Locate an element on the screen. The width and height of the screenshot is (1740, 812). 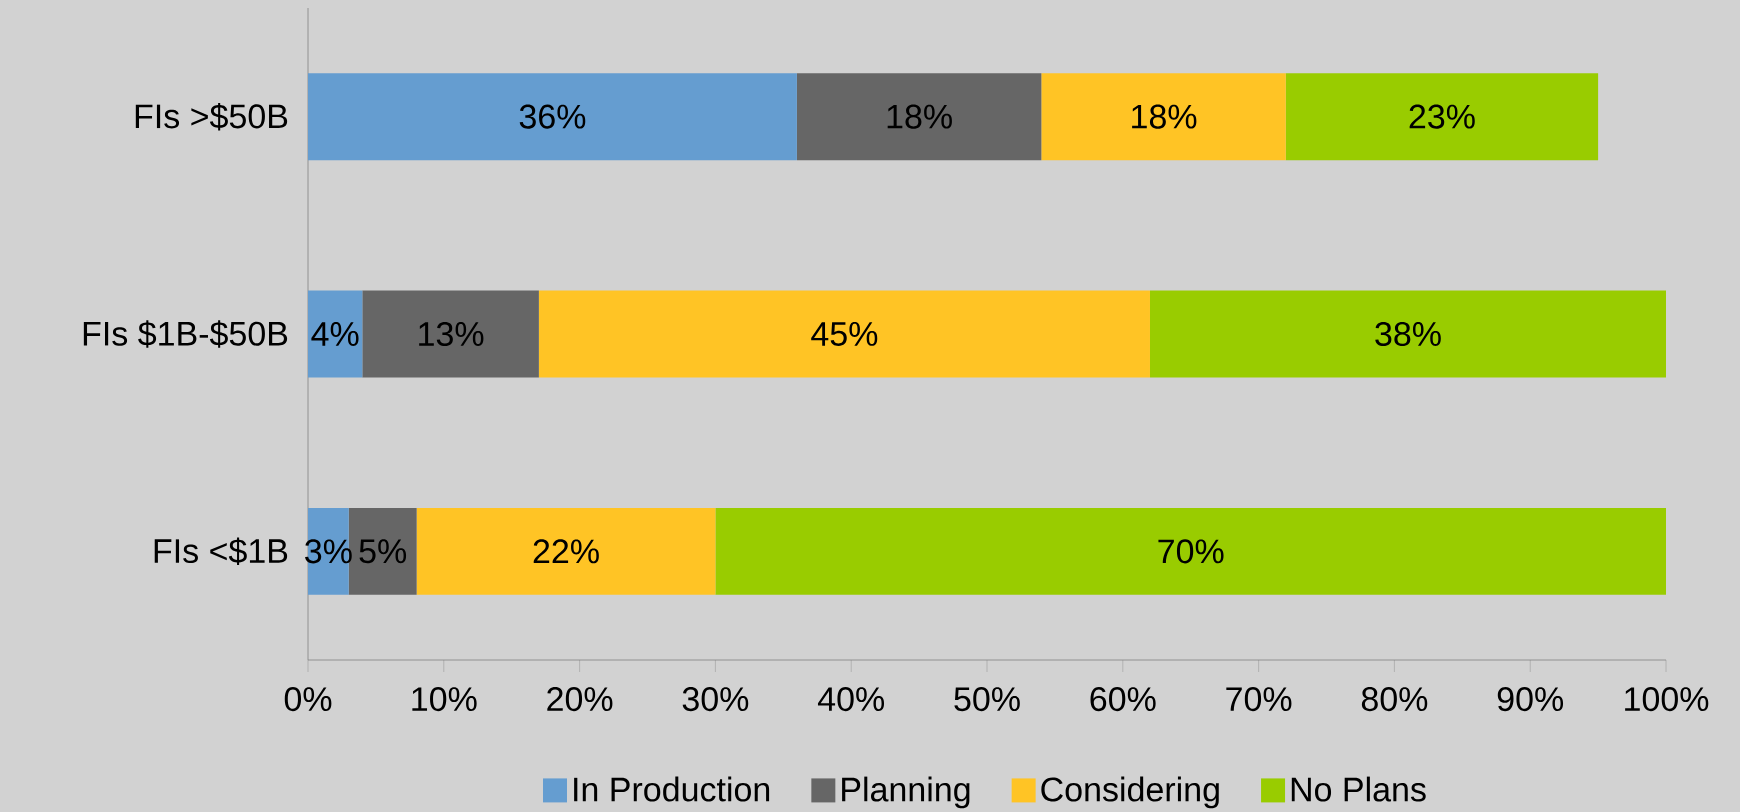
data-label: 38% is located at coordinates (1408, 334).